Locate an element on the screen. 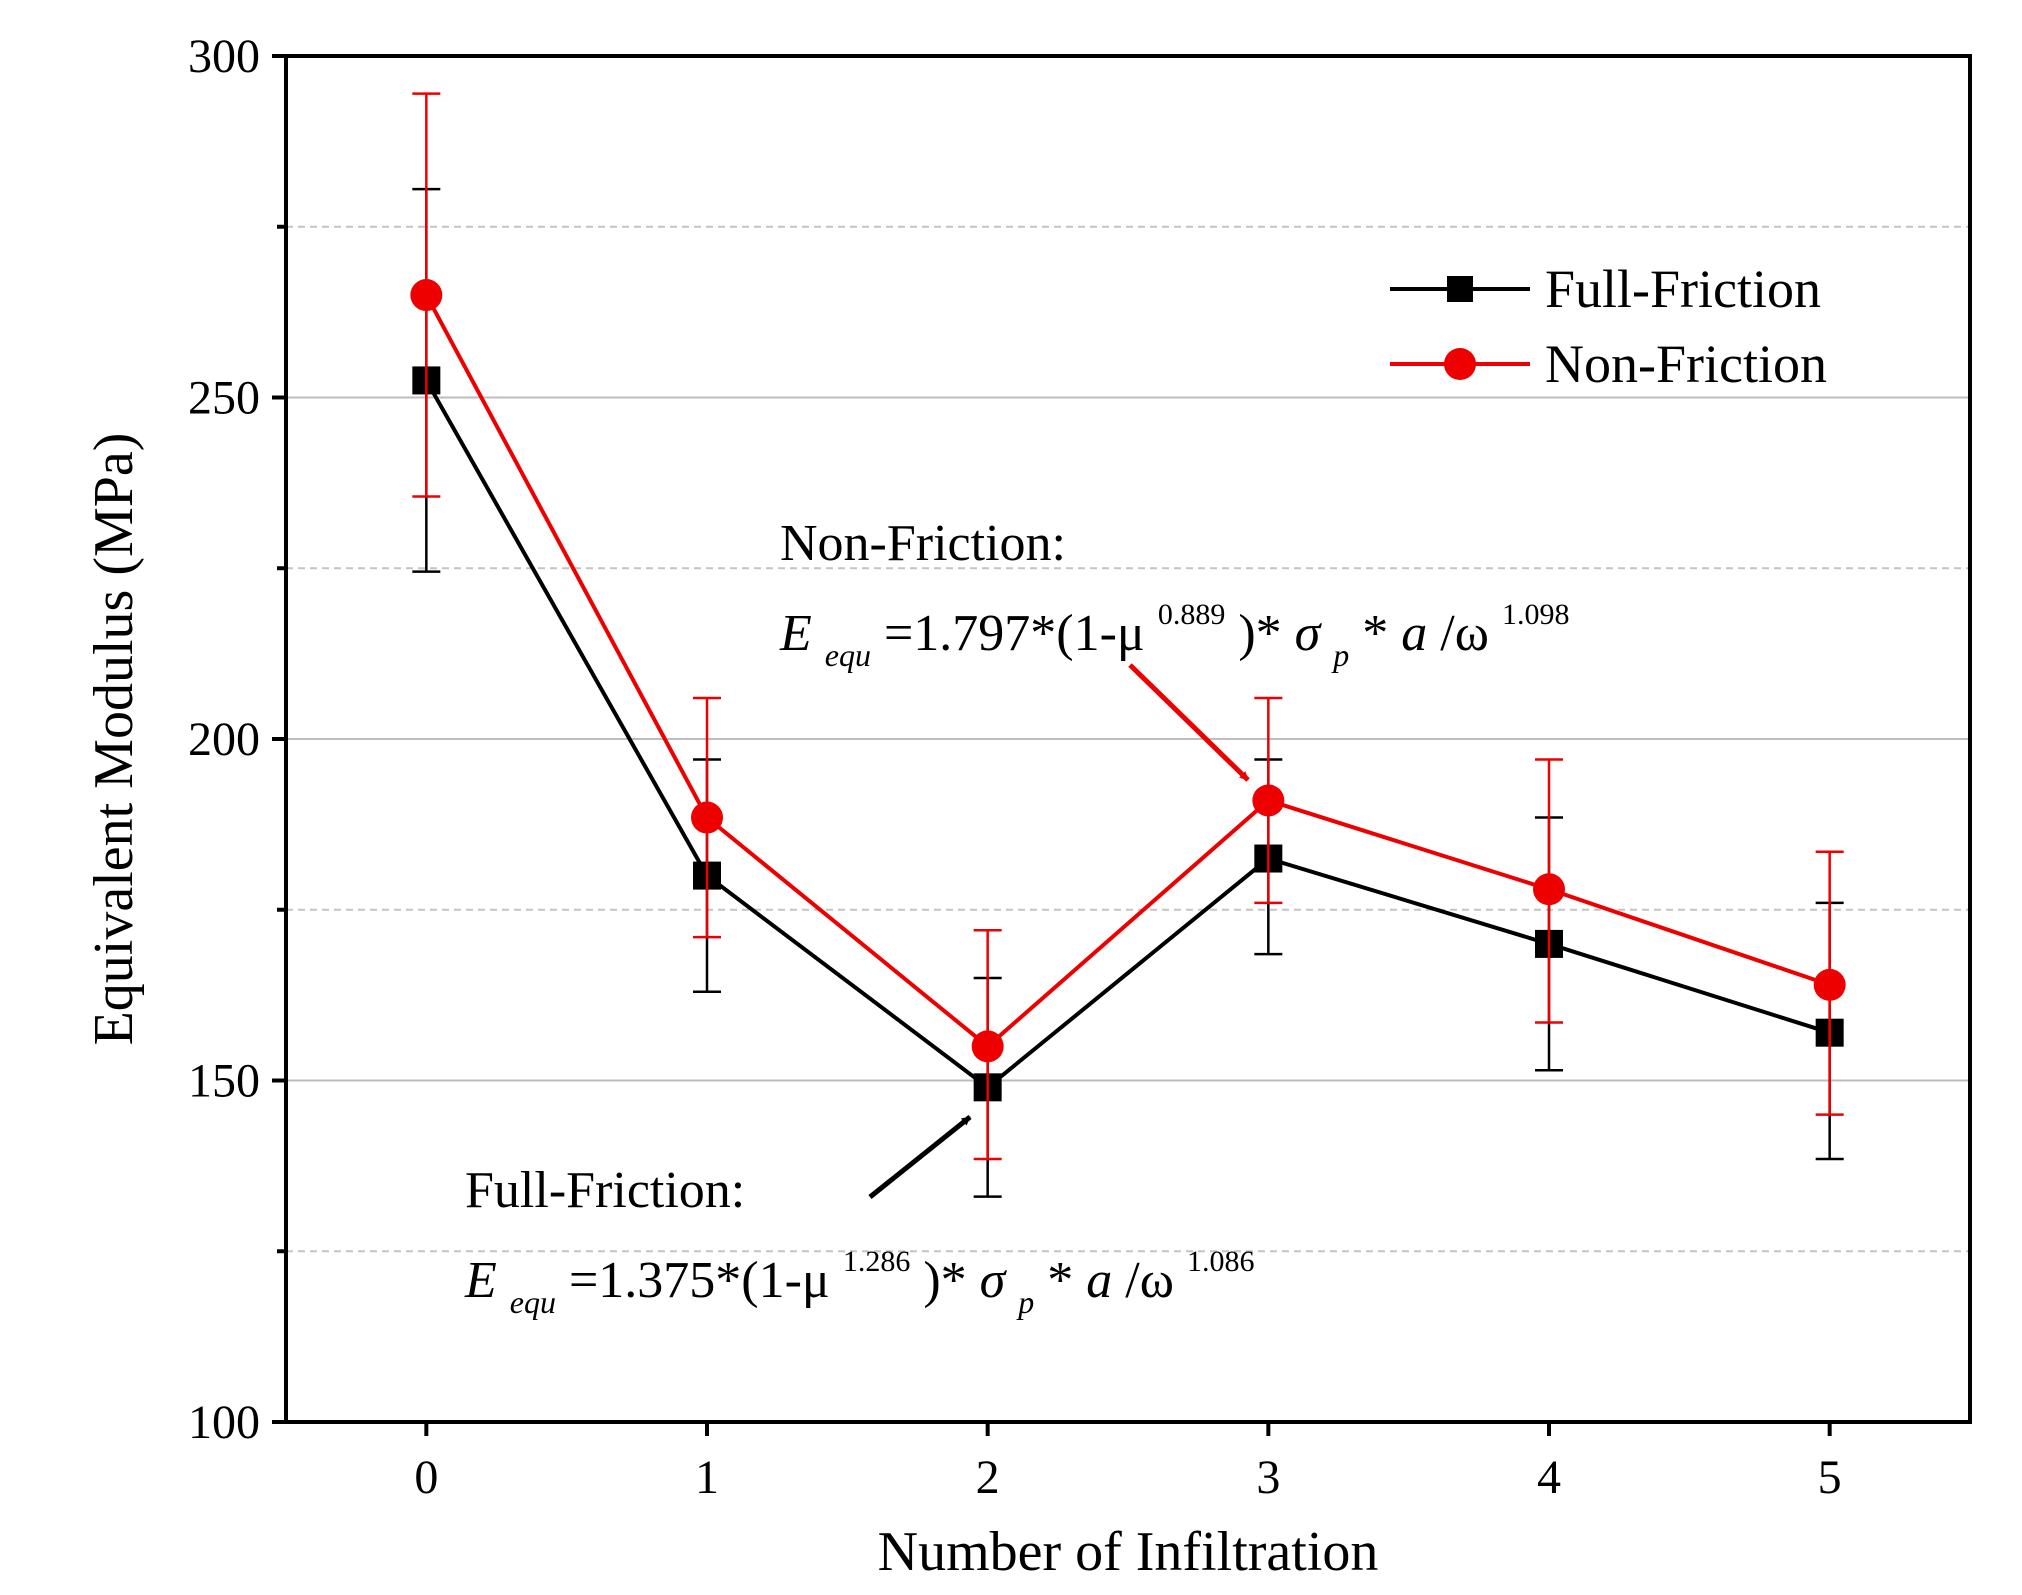 The image size is (2022, 1595). y-tick-label-250: 250 is located at coordinates (224, 398).